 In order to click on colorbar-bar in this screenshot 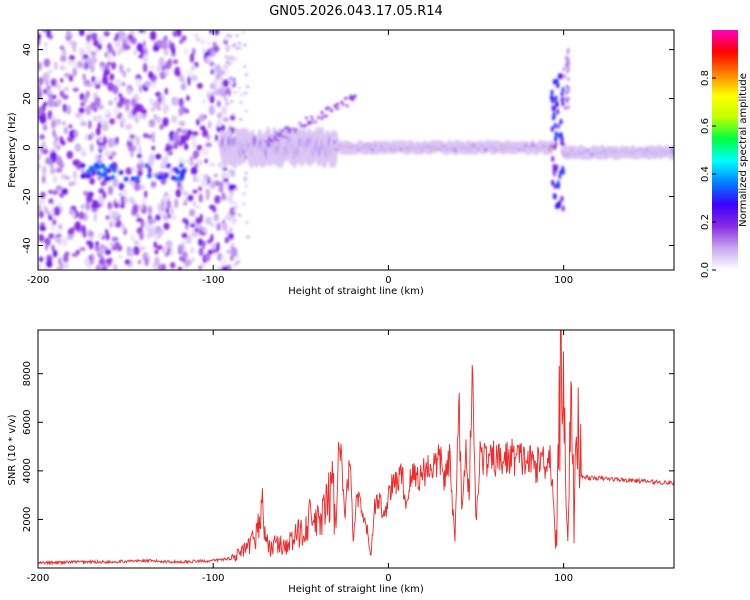, I will do `click(725, 150)`.